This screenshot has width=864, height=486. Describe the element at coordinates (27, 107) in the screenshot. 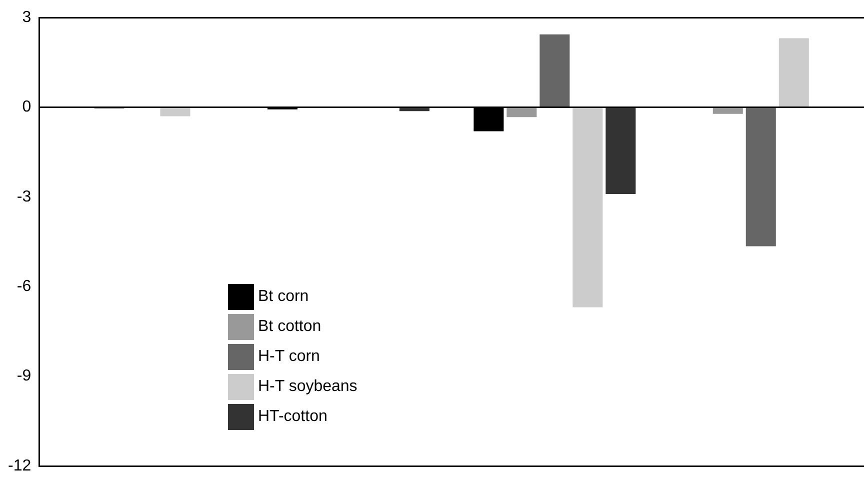

I see `y-tick-label: 0` at that location.